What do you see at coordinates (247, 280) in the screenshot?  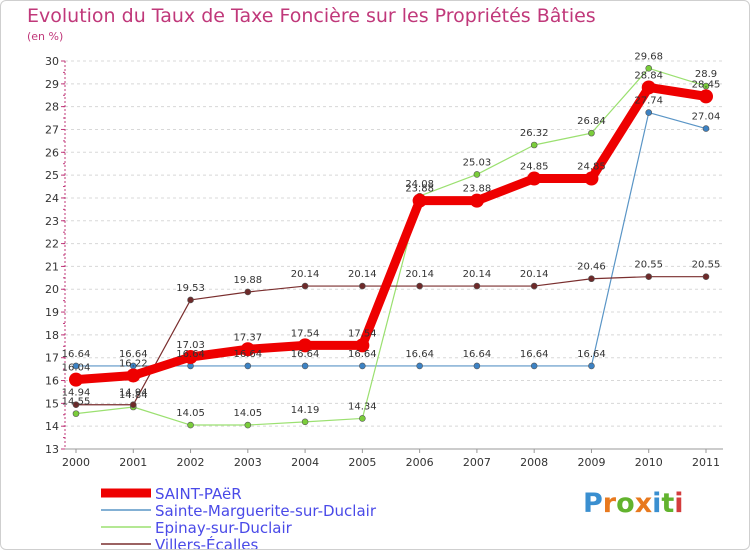 I see `data-label: 19.88` at bounding box center [247, 280].